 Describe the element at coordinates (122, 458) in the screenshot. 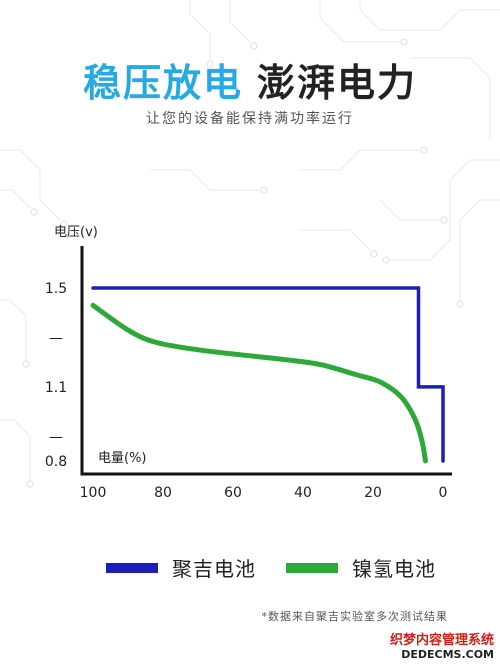

I see `x-axis-title: 电量(%)` at that location.